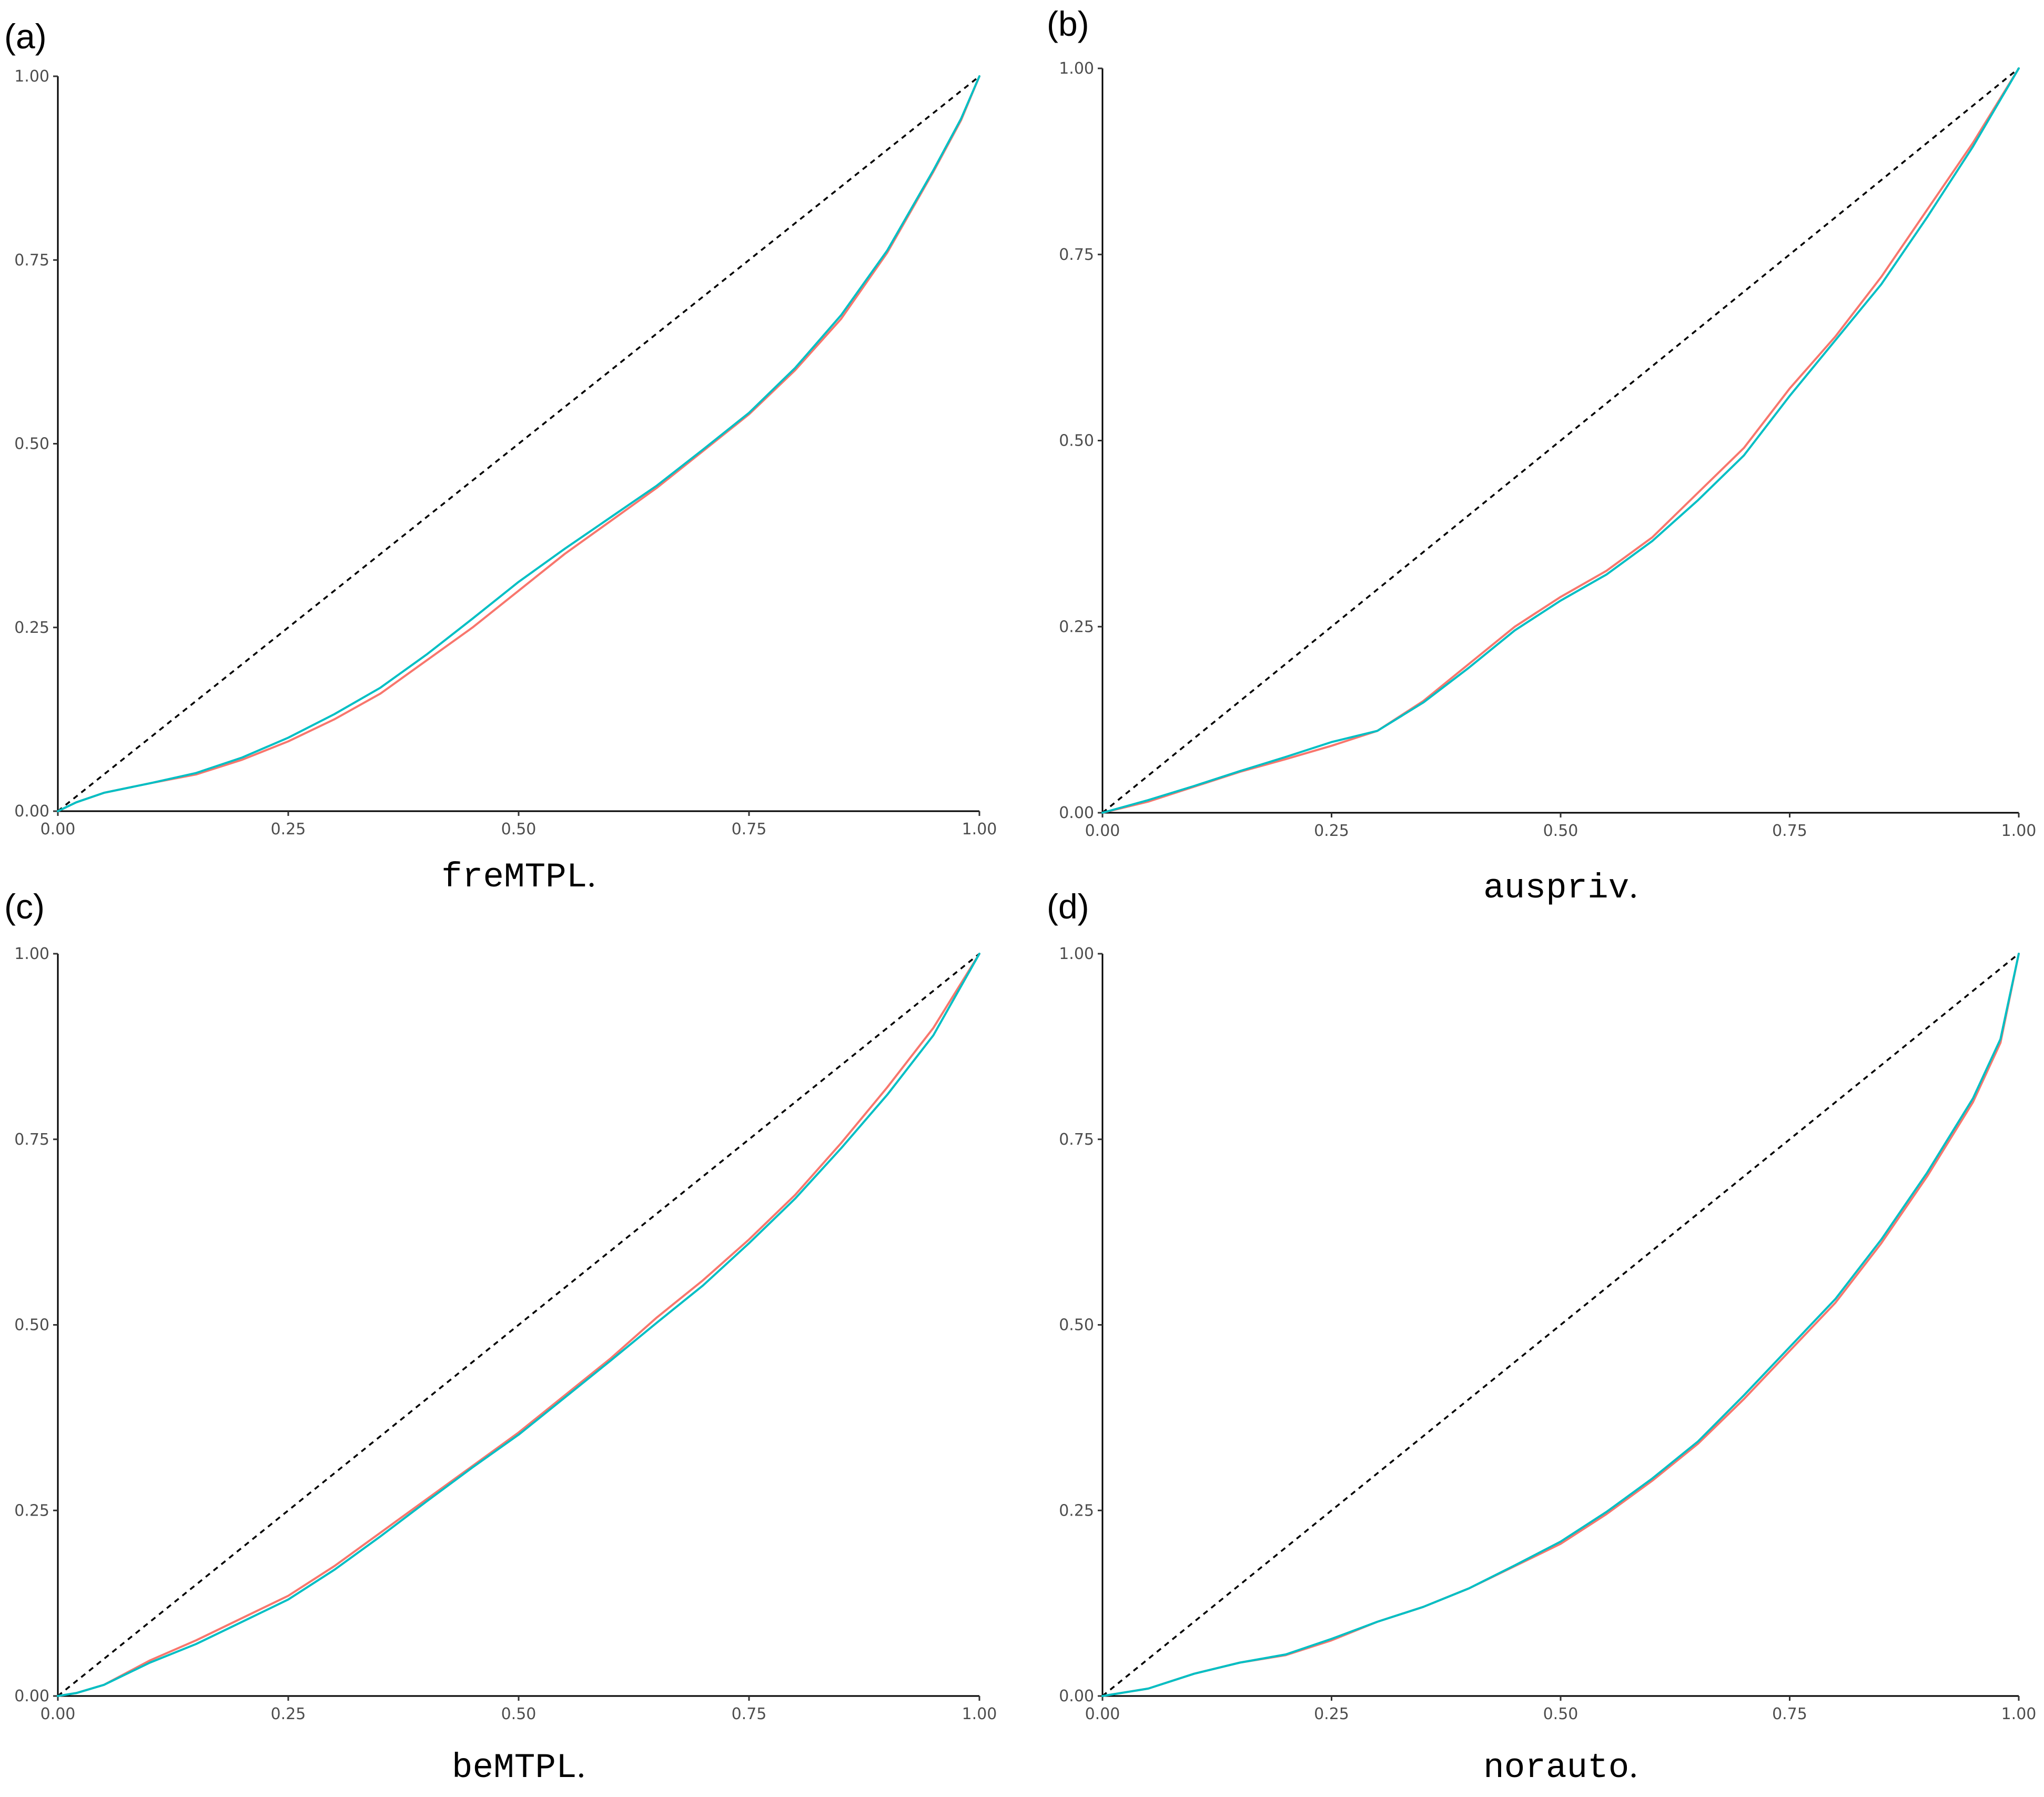 Image resolution: width=2044 pixels, height=1797 pixels. What do you see at coordinates (1068, 23) in the screenshot?
I see `panel-label: (b)` at bounding box center [1068, 23].